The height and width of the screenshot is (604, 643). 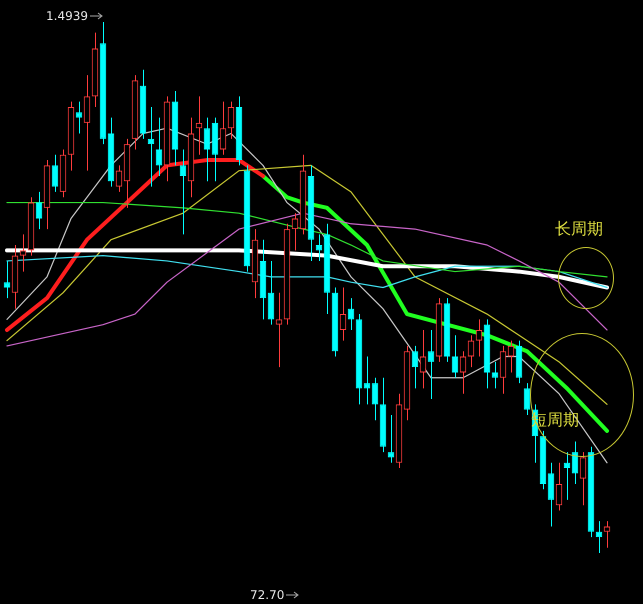 What do you see at coordinates (67, 16) in the screenshot?
I see `annotation: 1.4939` at bounding box center [67, 16].